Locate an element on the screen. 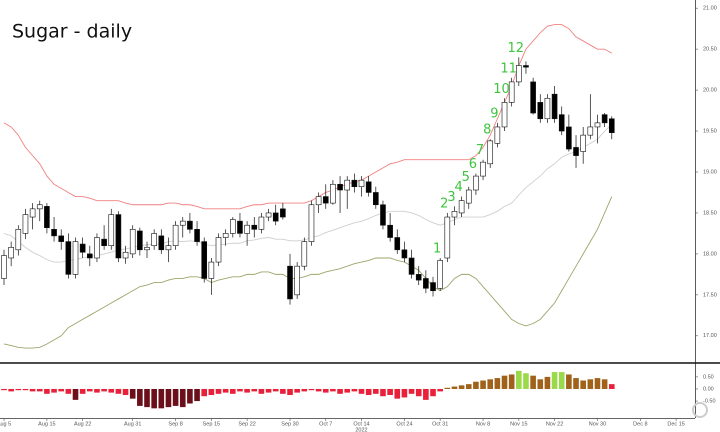 This screenshot has height=432, width=720. x-tick-label: Oct 24 is located at coordinates (404, 424).